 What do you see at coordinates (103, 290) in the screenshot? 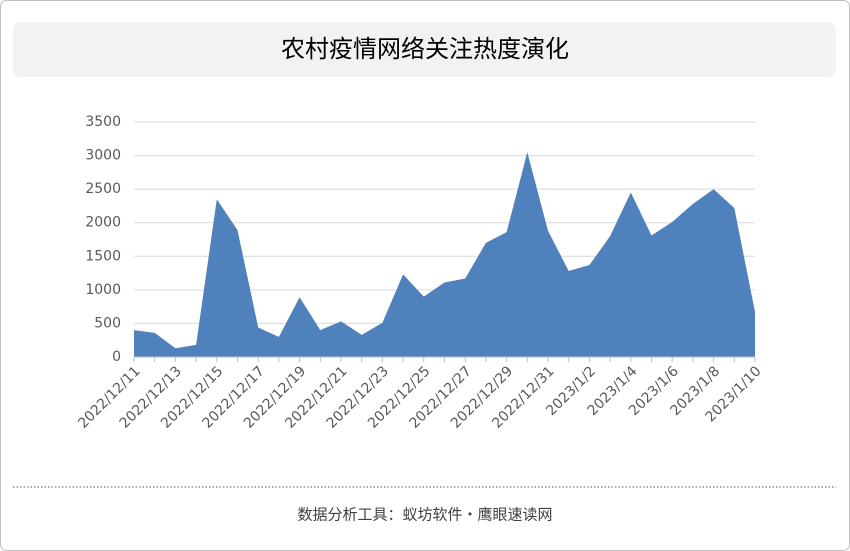
I see `y-tick-label: 1000` at bounding box center [103, 290].